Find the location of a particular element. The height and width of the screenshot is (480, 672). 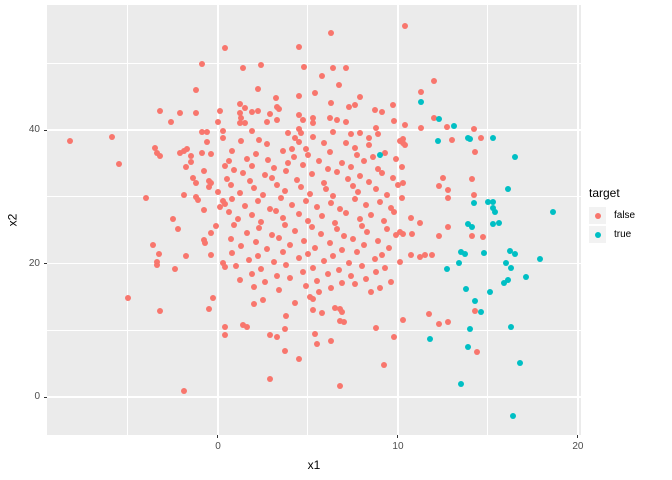

legend-label-false: false is located at coordinates (625, 215).